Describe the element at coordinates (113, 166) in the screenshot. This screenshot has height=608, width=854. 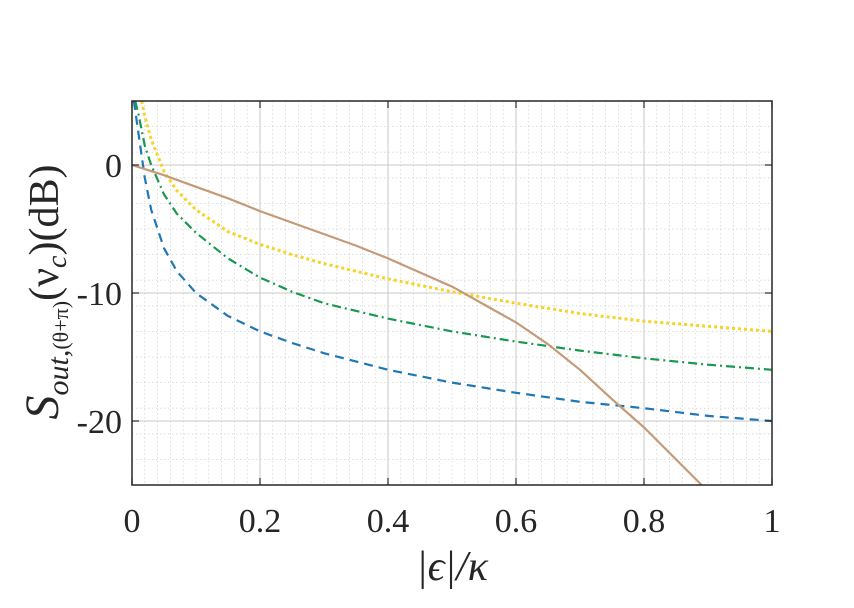
I see `y-tick-label: 0` at that location.